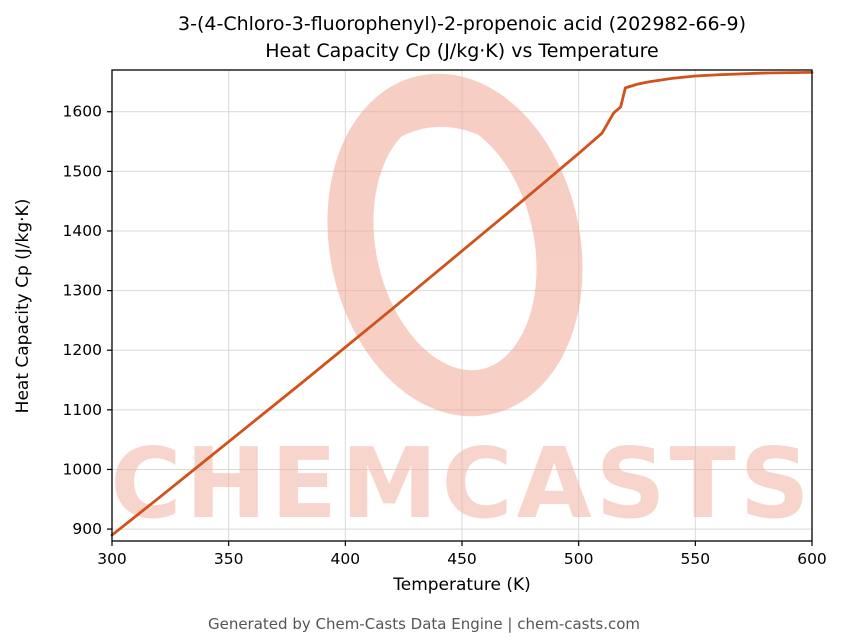  Describe the element at coordinates (461, 585) in the screenshot. I see `x-axis-label: Temperature (K)` at that location.